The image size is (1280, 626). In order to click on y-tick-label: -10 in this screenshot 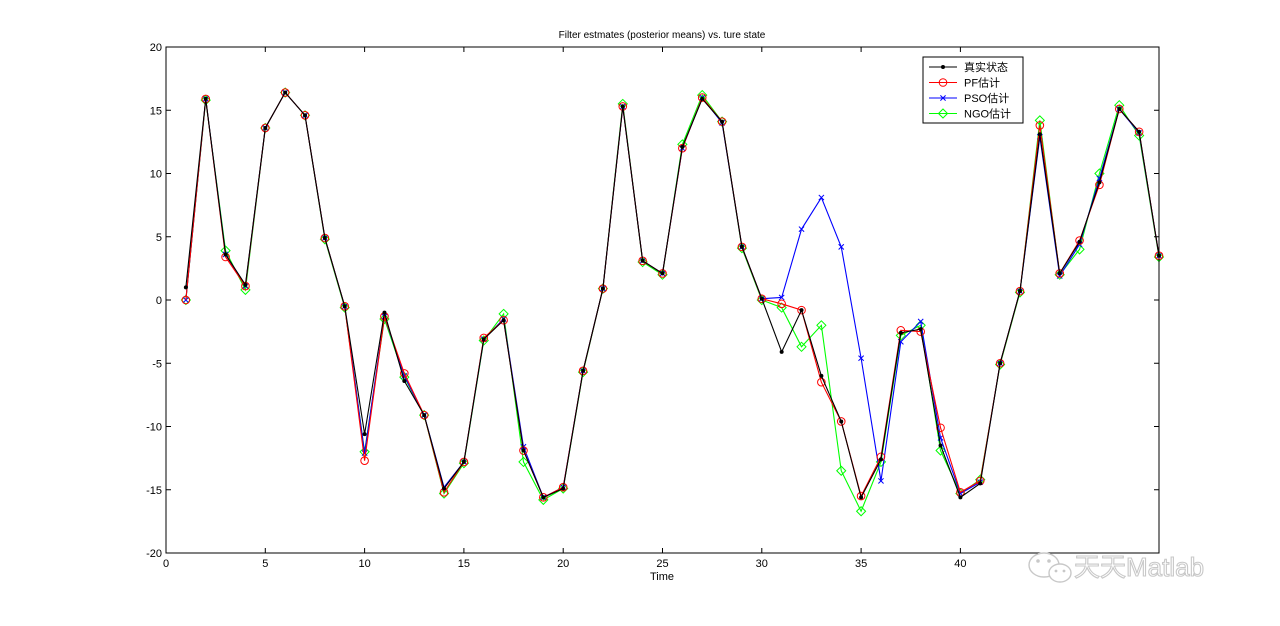, I will do `click(154, 428)`.